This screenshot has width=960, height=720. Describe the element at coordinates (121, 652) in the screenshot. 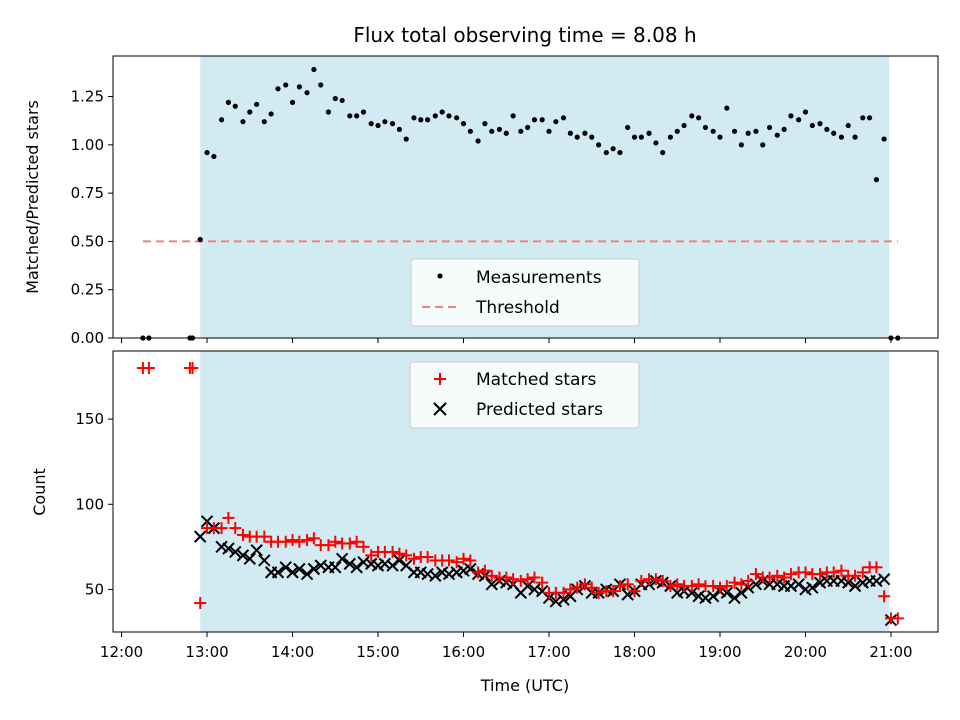

I see `bottom-x-tick-label: 12:00` at that location.